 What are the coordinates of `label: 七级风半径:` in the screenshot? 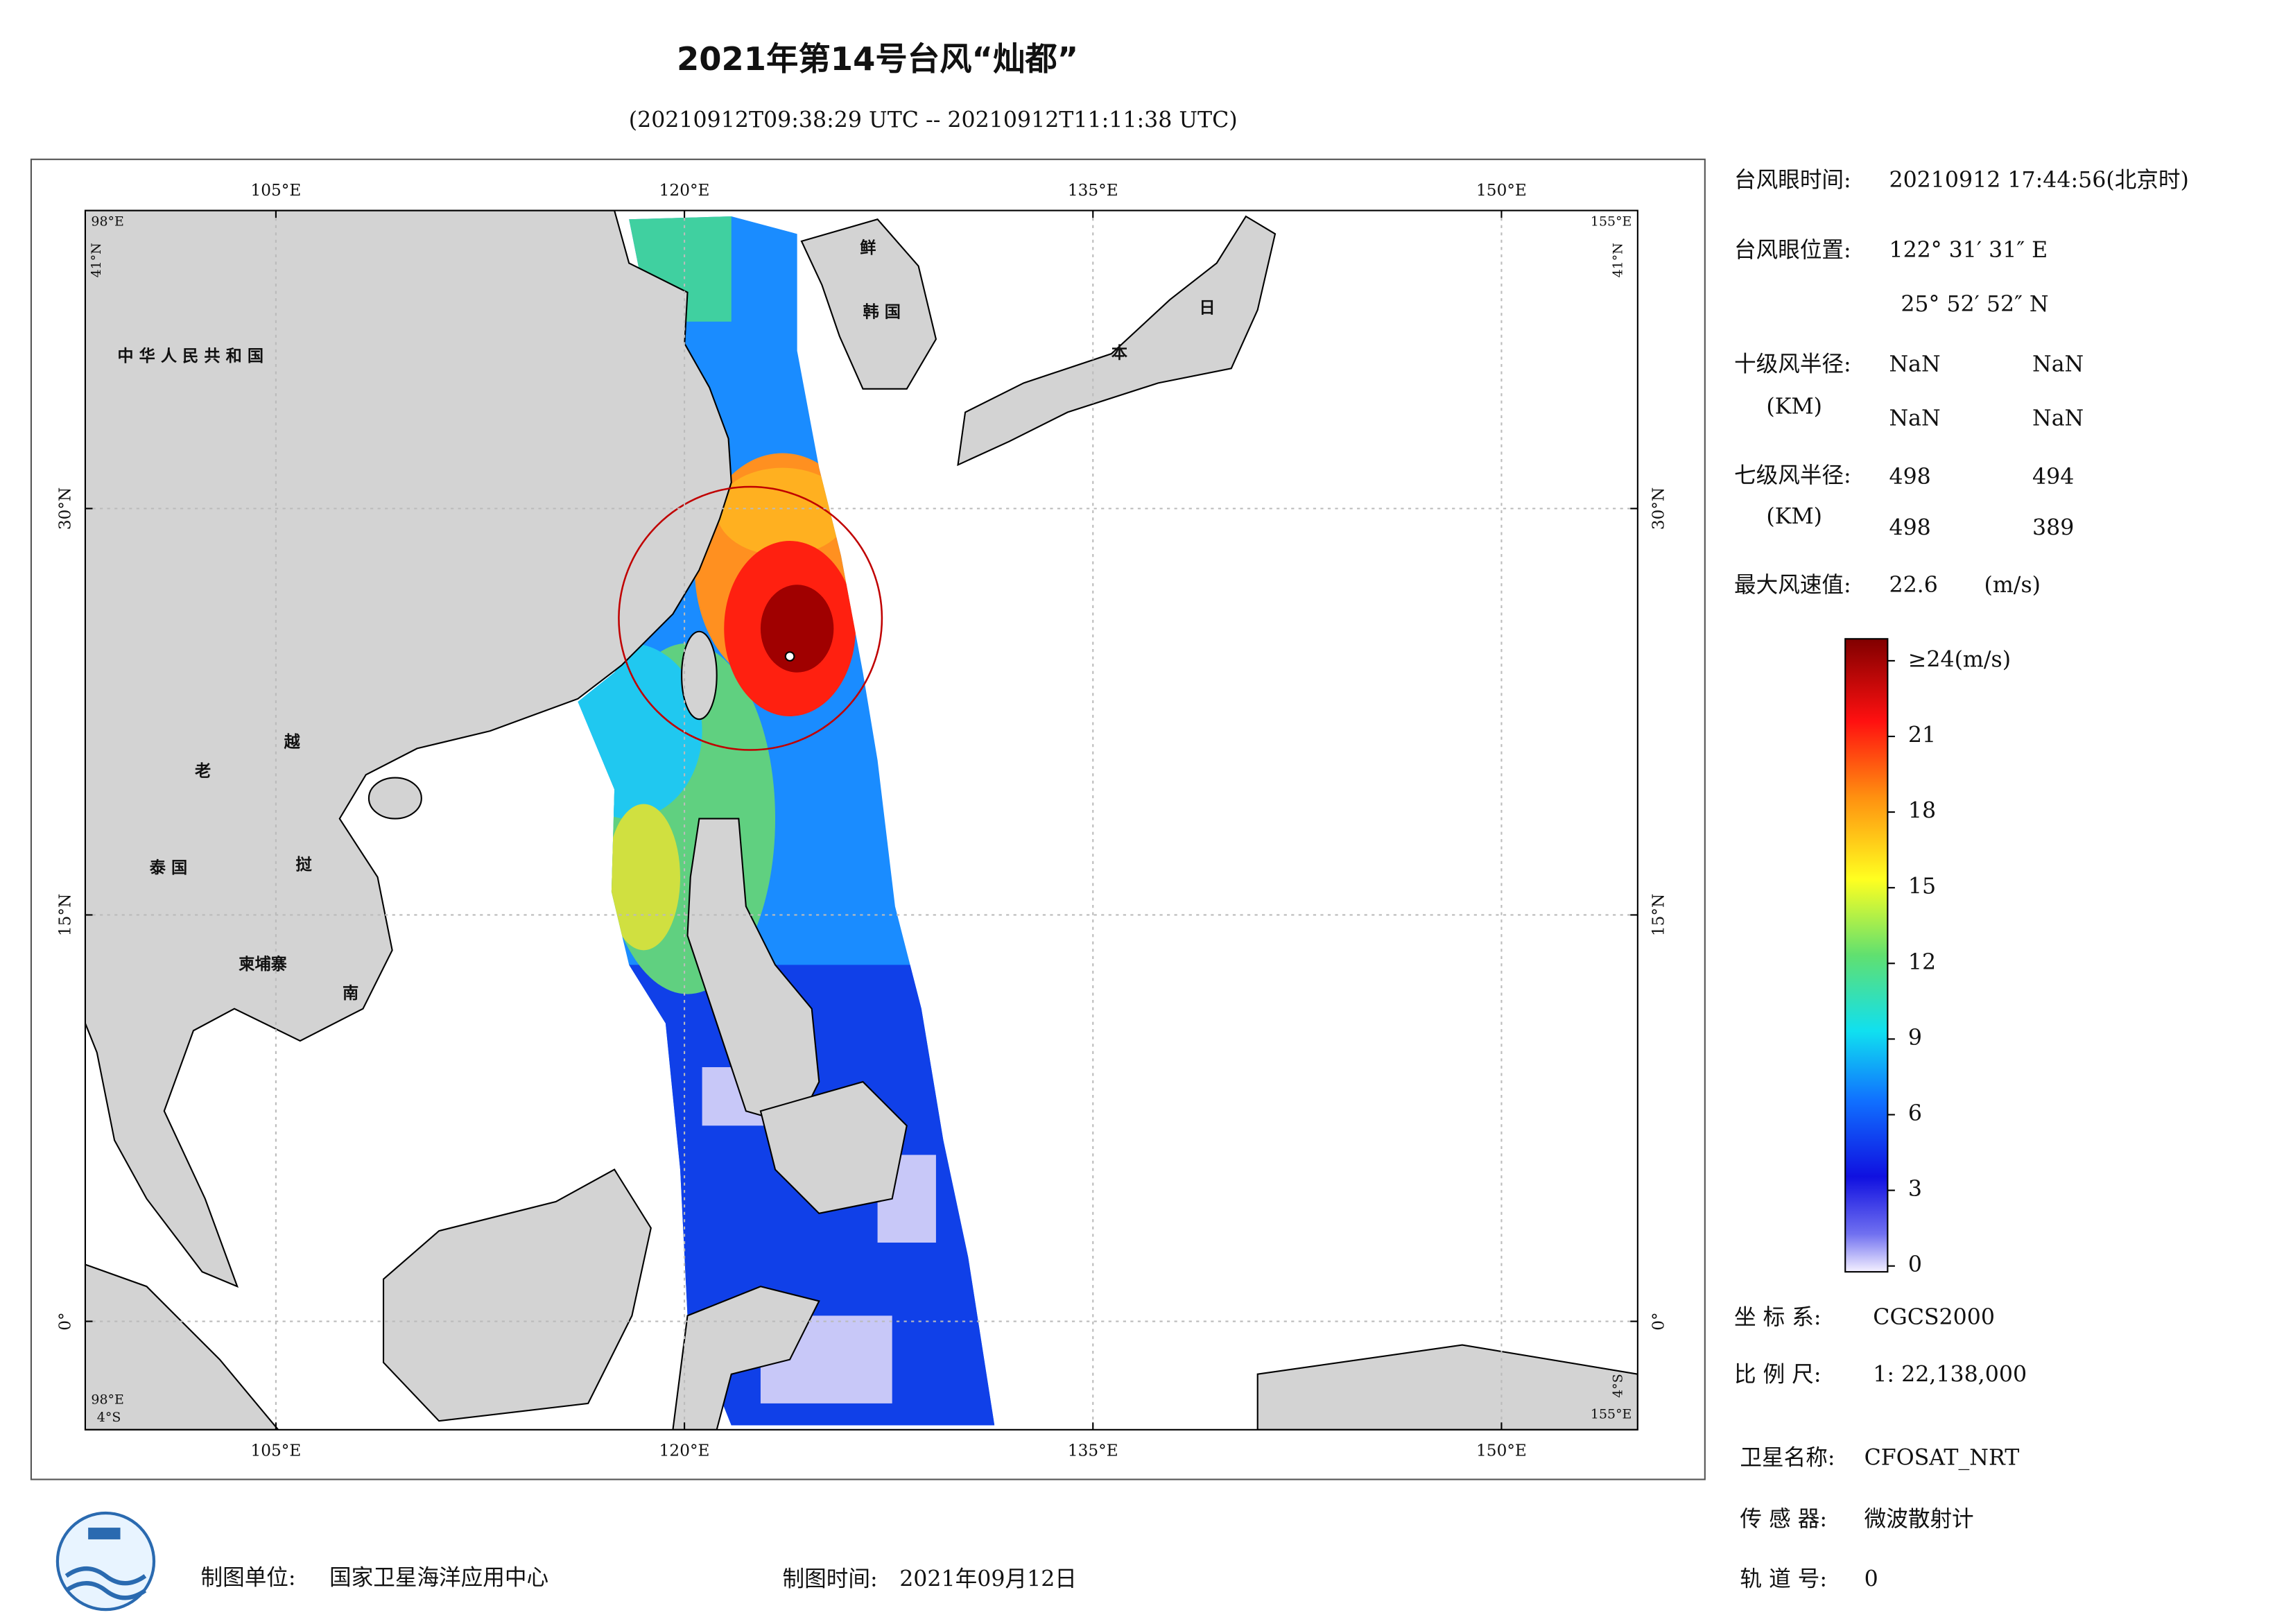 It's located at (1792, 476).